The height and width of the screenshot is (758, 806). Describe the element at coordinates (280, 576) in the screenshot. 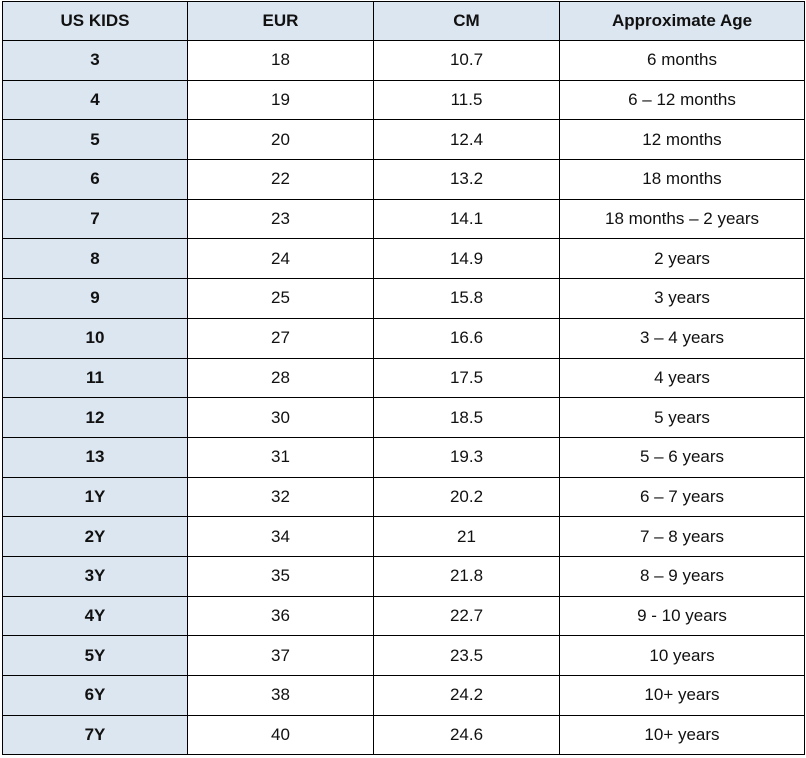

I see `table-cell: 35` at that location.